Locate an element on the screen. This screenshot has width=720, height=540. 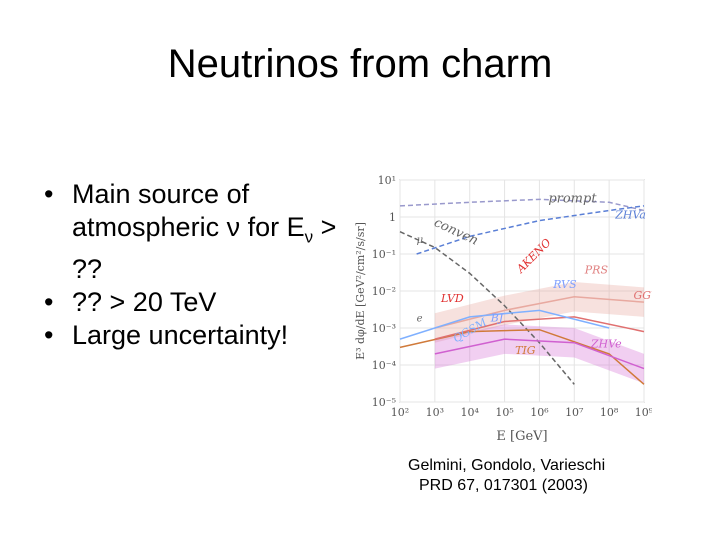
x-tick-label: 10³ is located at coordinates (435, 412).